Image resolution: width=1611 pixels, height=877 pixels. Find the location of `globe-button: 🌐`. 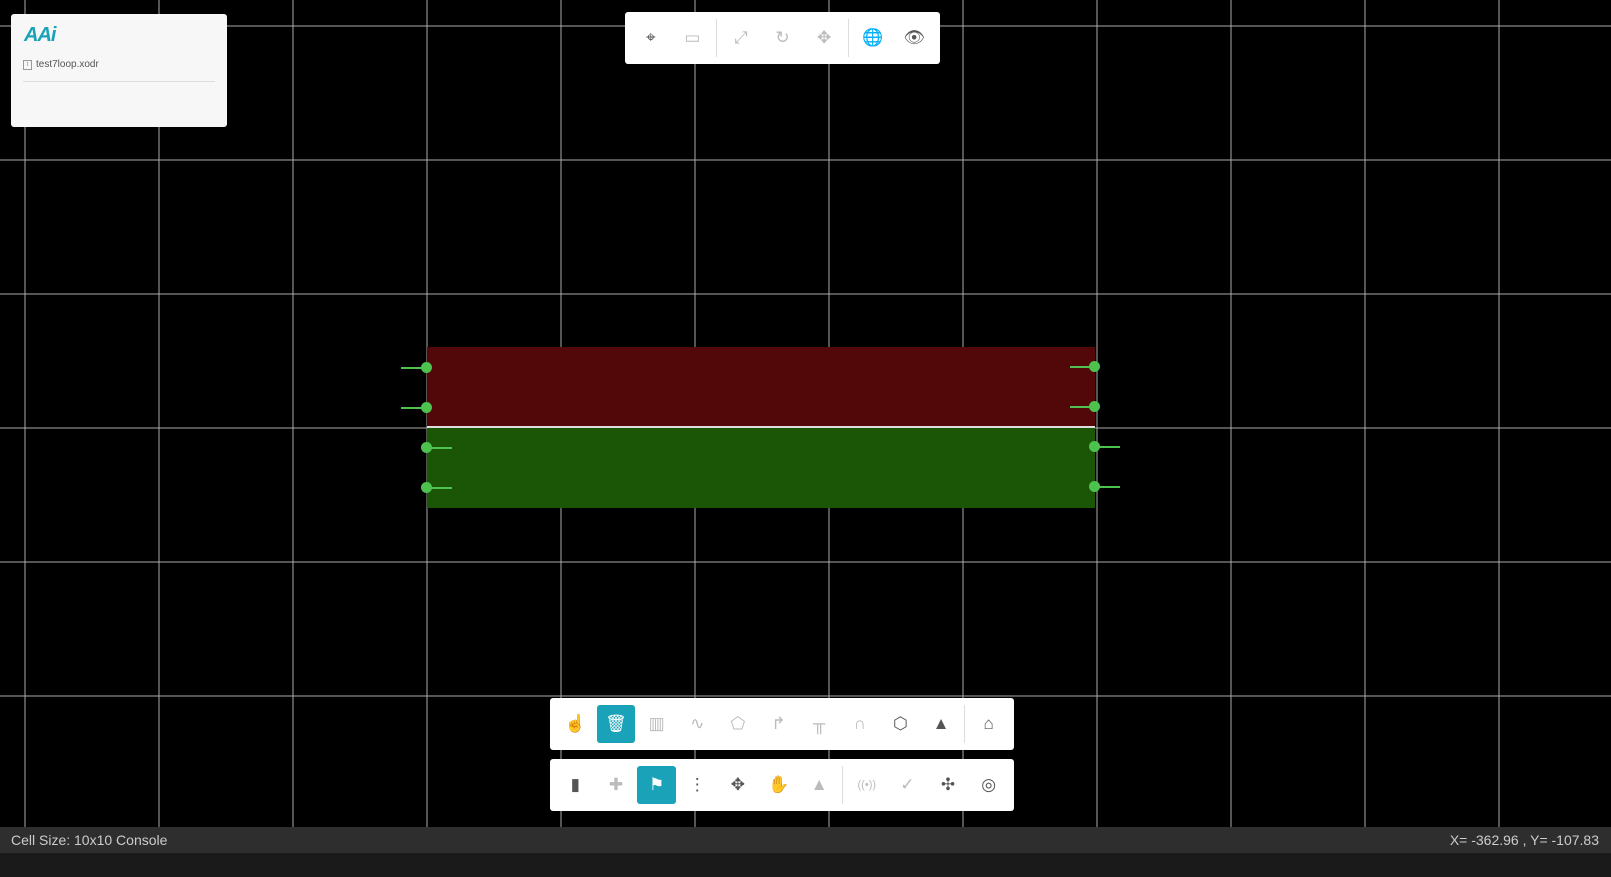

globe-button: 🌐 is located at coordinates (873, 38).